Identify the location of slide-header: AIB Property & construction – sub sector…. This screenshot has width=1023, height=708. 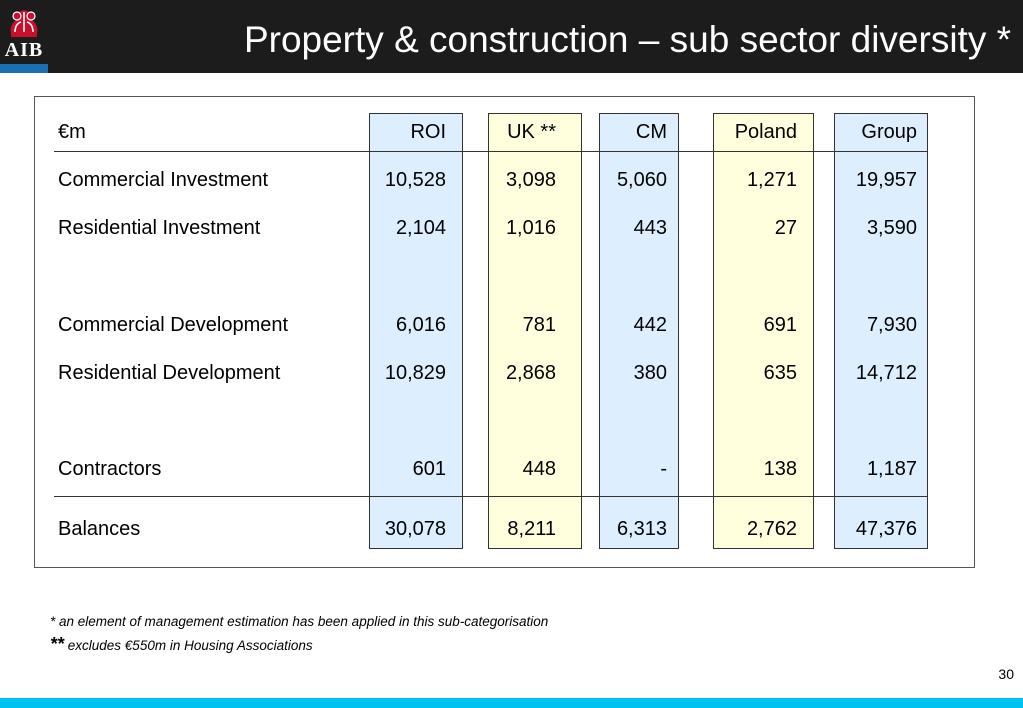
(511, 36).